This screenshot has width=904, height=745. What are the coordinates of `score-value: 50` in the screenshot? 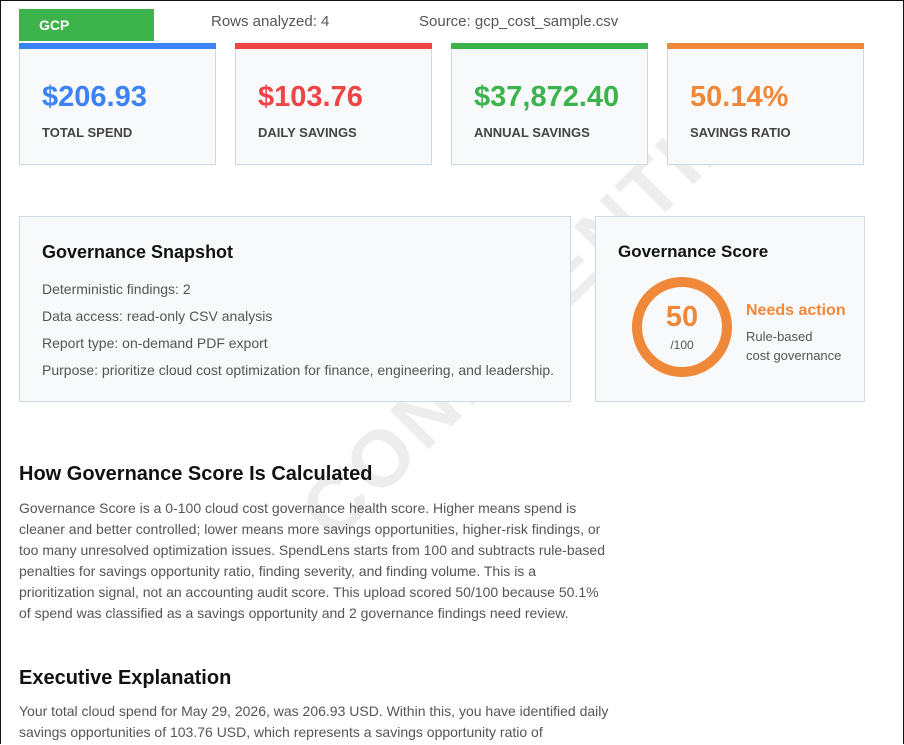 It's located at (682, 317).